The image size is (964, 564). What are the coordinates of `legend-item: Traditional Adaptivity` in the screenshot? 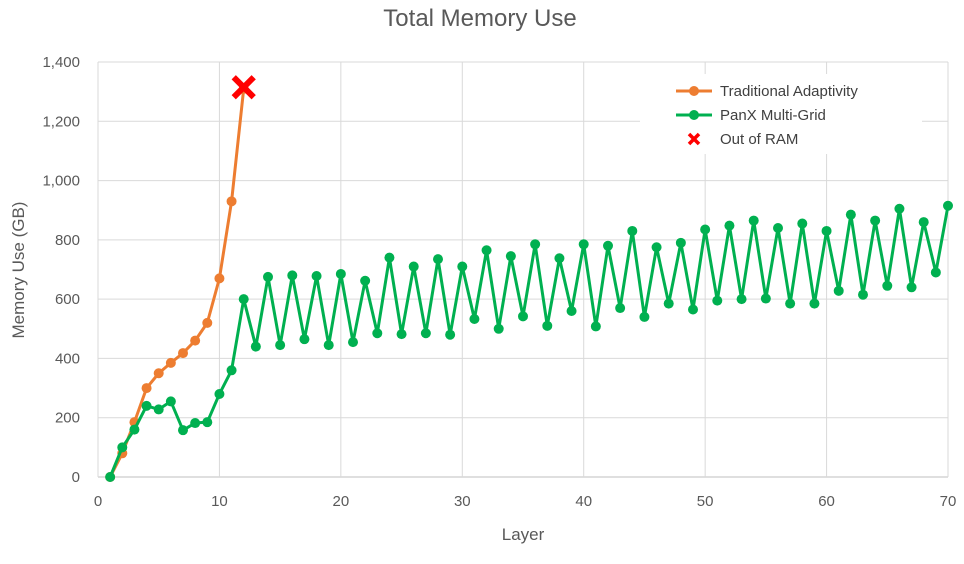 It's located at (767, 91).